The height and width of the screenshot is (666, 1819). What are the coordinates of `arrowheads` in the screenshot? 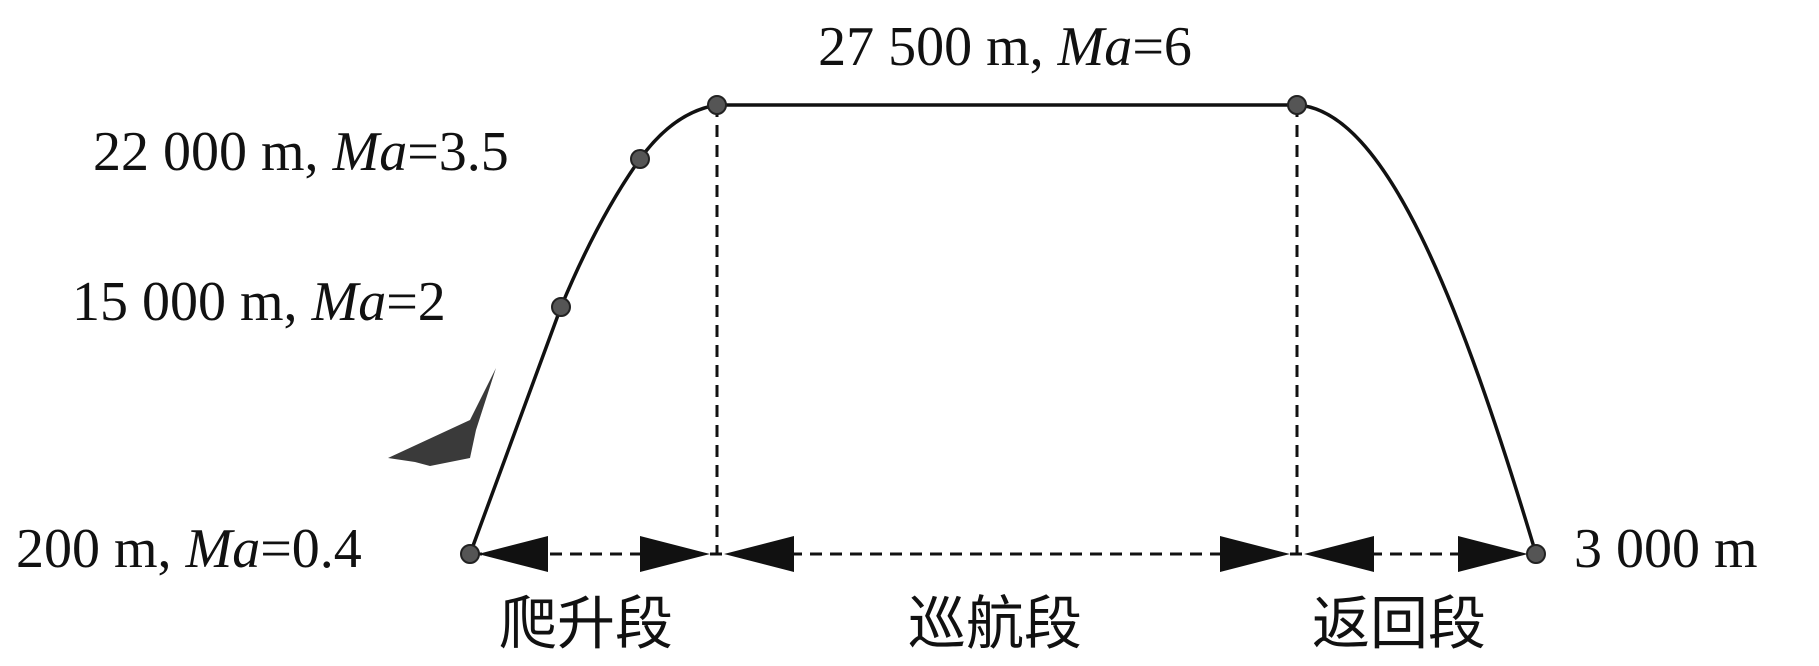 It's located at (1003, 554).